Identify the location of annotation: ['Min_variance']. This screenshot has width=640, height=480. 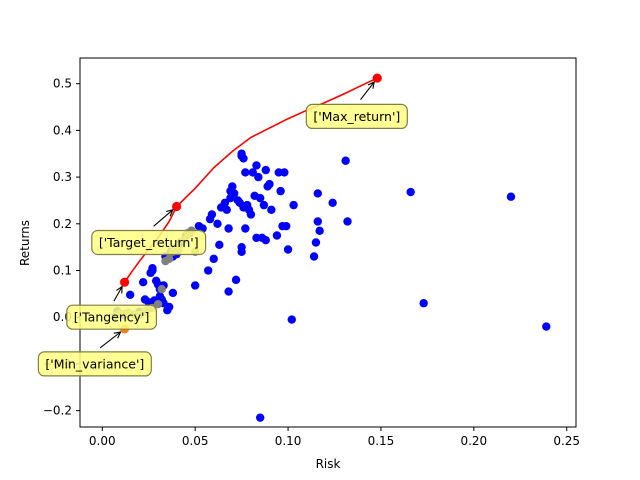
(94, 354).